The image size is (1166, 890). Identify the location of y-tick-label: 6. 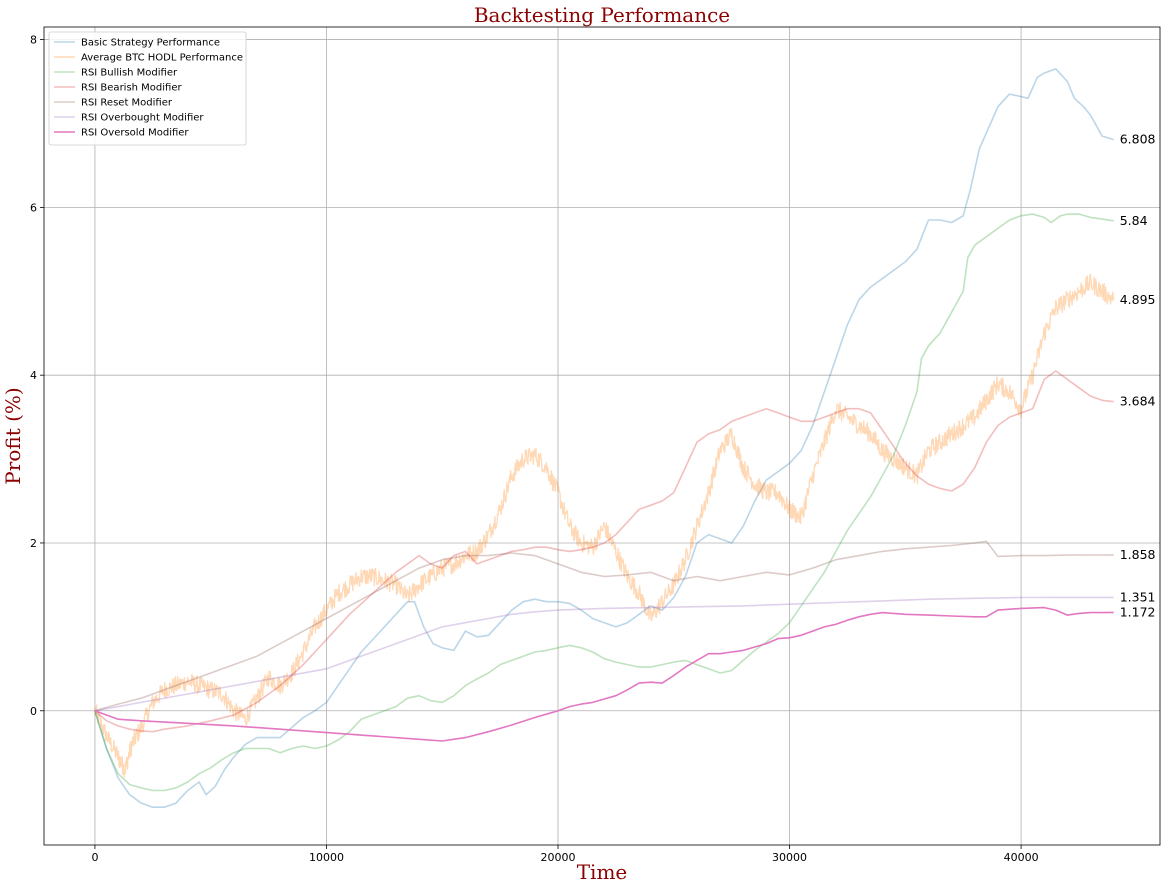
(33, 207).